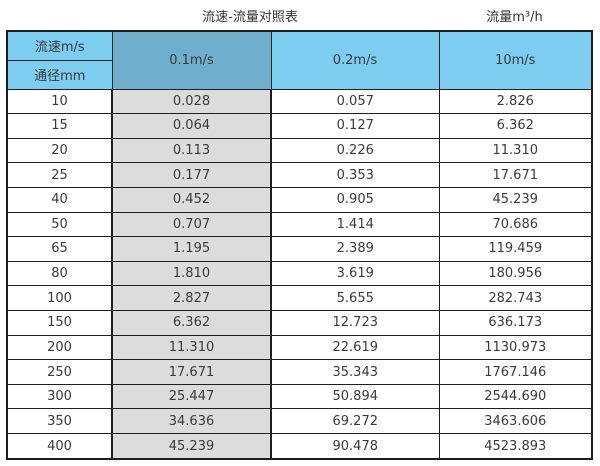 This screenshot has height=466, width=600. Describe the element at coordinates (59, 199) in the screenshot. I see `diameter-cell: 40` at that location.